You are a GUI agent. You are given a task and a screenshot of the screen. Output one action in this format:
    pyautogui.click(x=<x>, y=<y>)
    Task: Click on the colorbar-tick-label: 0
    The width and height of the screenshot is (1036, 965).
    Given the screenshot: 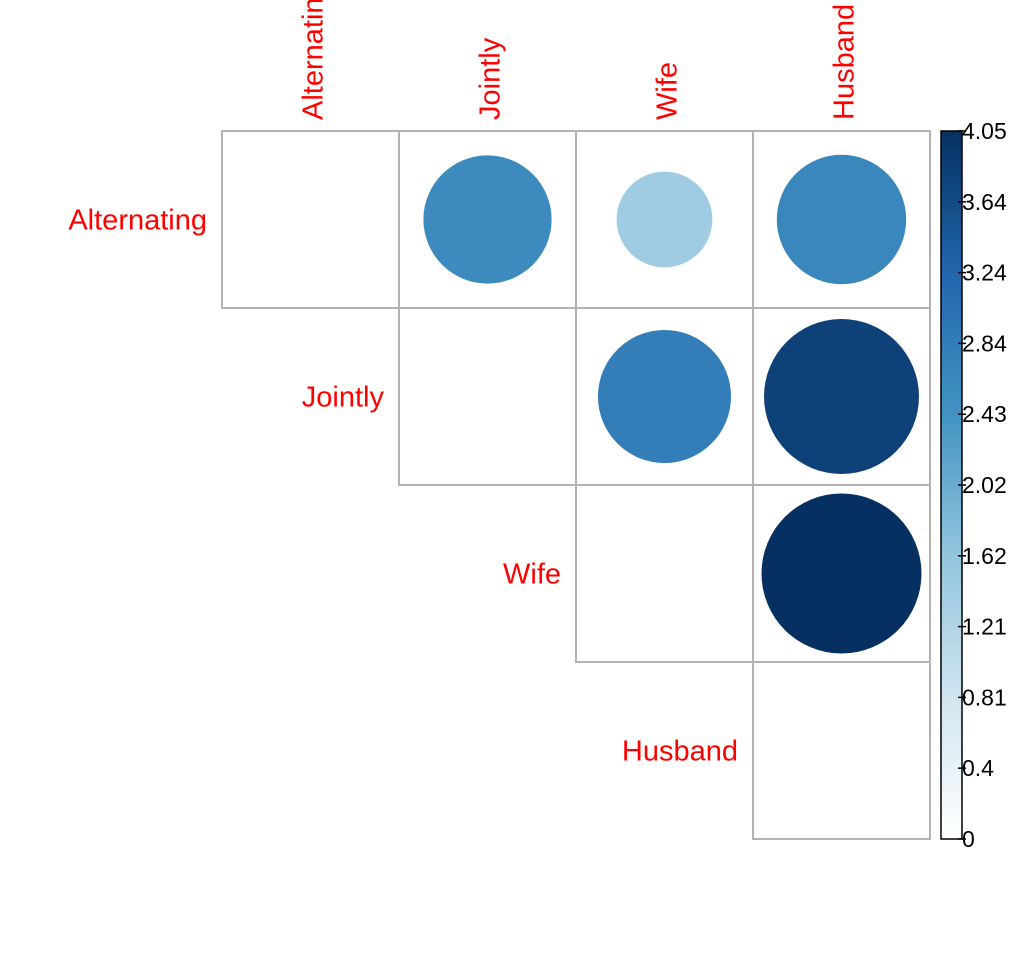 What is the action you would take?
    pyautogui.click(x=968, y=839)
    